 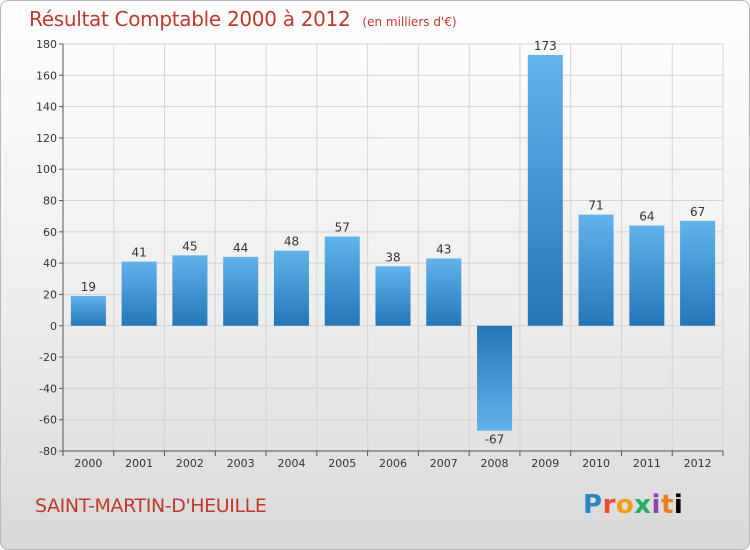 What do you see at coordinates (545, 46) in the screenshot?
I see `bar-value-label: 173` at bounding box center [545, 46].